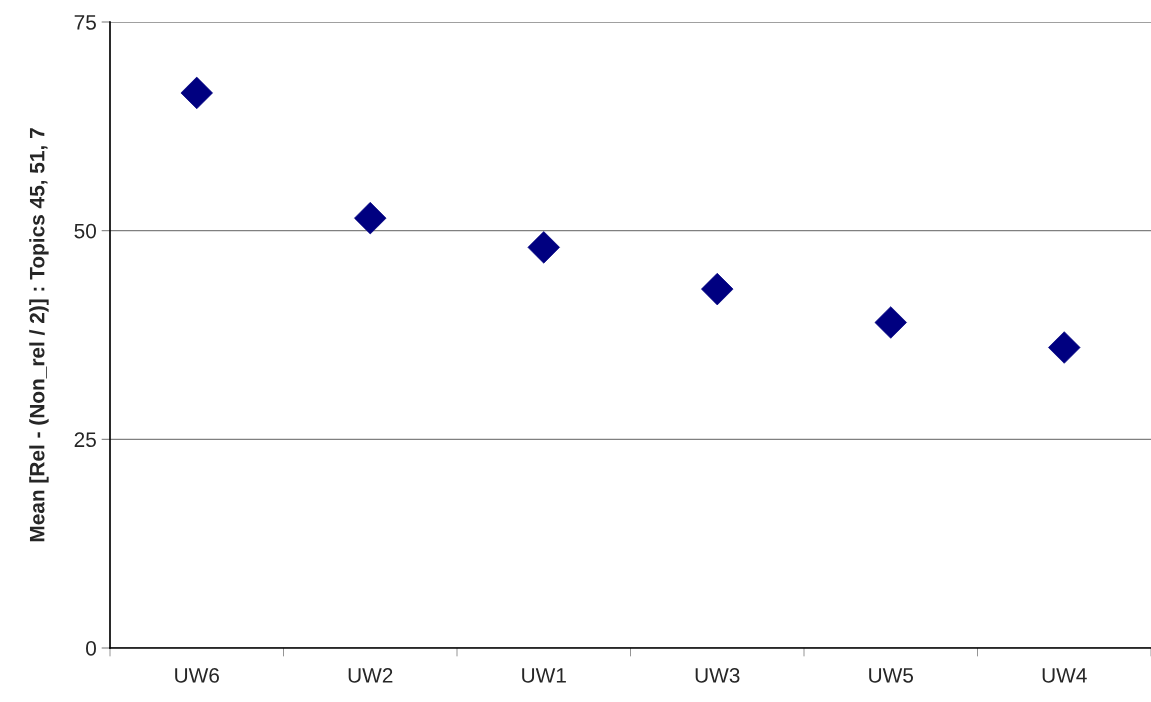 The height and width of the screenshot is (702, 1151). What do you see at coordinates (197, 675) in the screenshot?
I see `x-tick-label: UW6` at bounding box center [197, 675].